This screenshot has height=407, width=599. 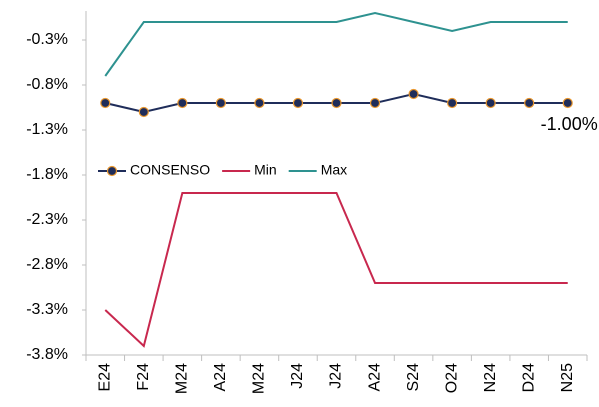 What do you see at coordinates (47, 264) in the screenshot?
I see `y-tick-label: -2.8%` at bounding box center [47, 264].